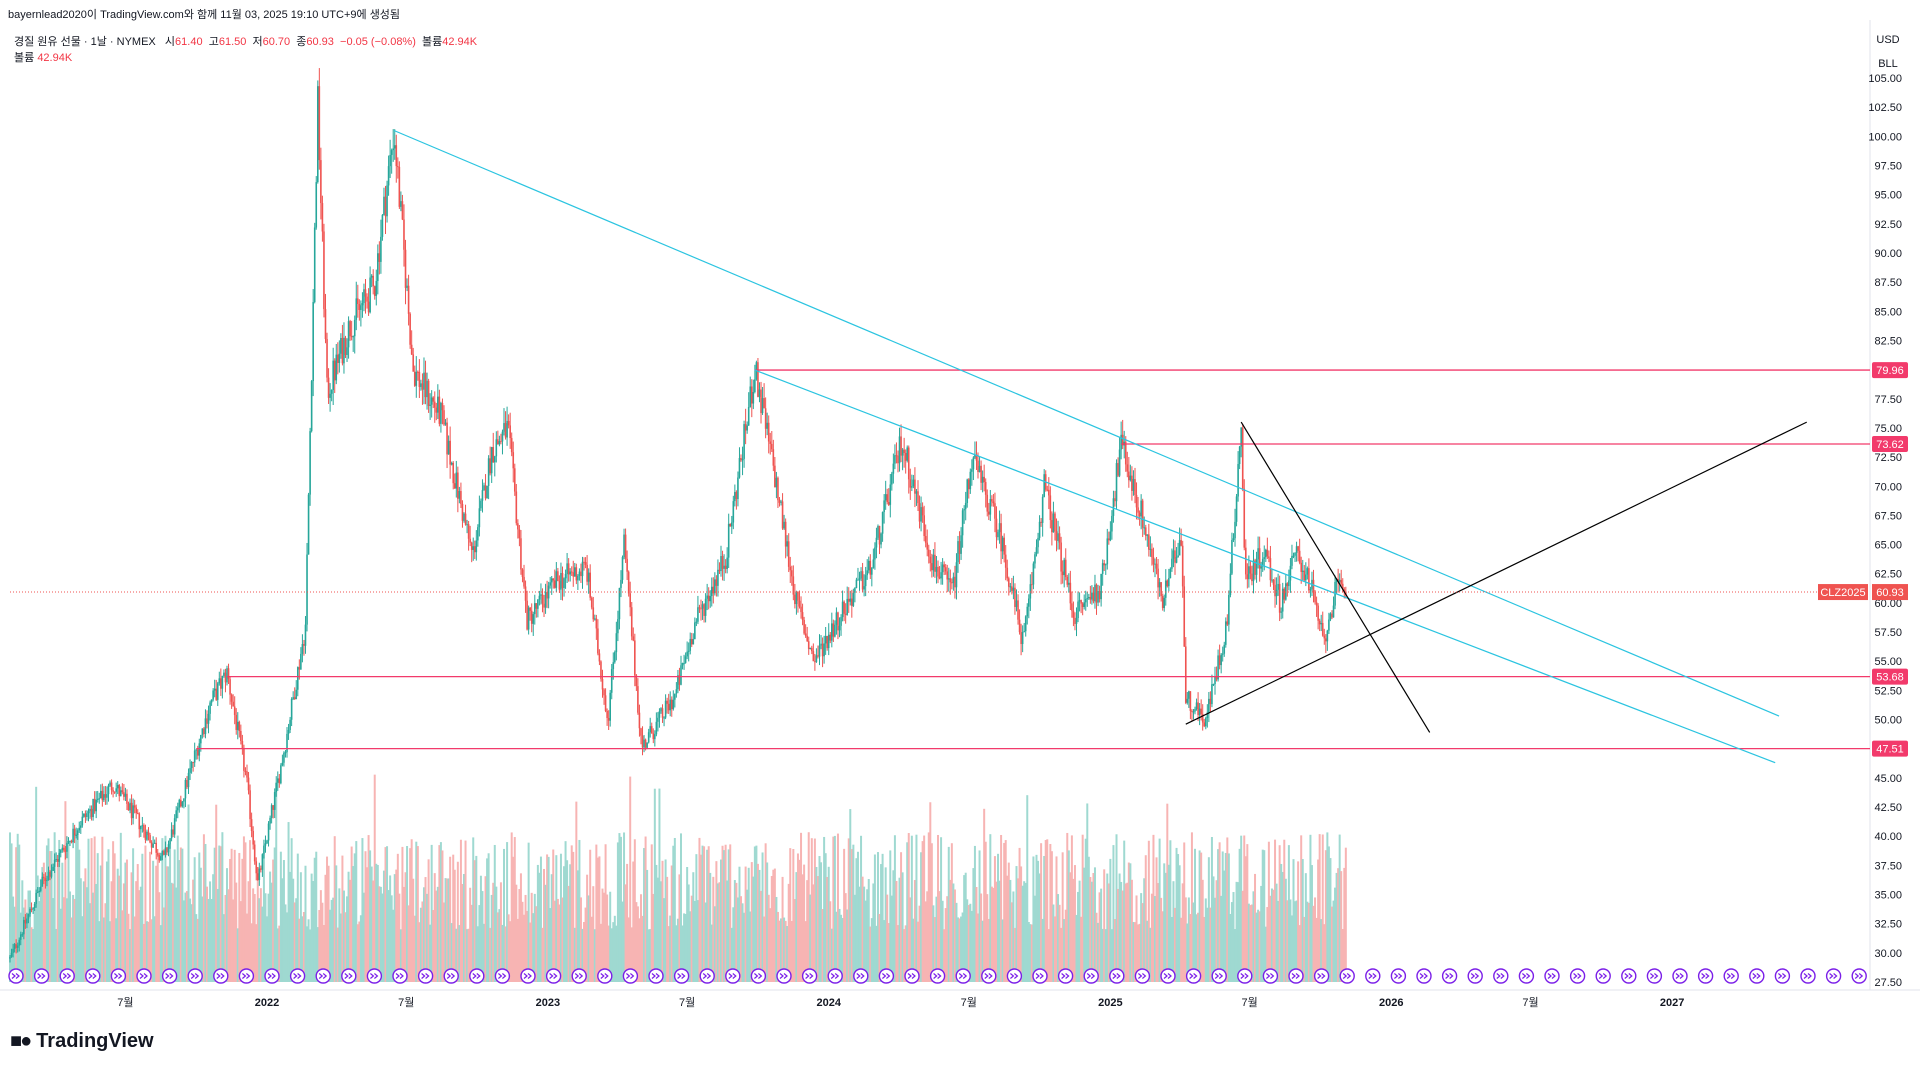  I want to click on currency-label: USD, so click(1888, 40).